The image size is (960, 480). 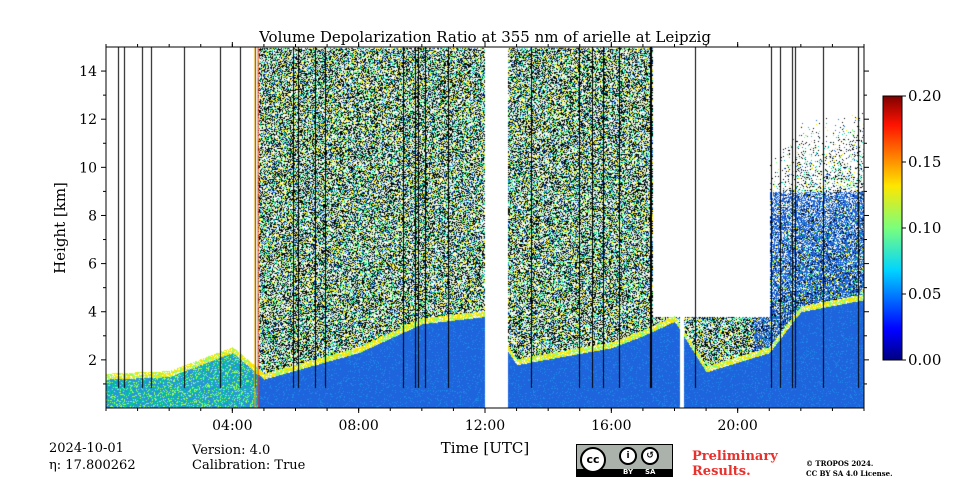 I want to click on colorbar: 0.00 0.05 0.10 0.15 0.20, so click(x=911, y=228).